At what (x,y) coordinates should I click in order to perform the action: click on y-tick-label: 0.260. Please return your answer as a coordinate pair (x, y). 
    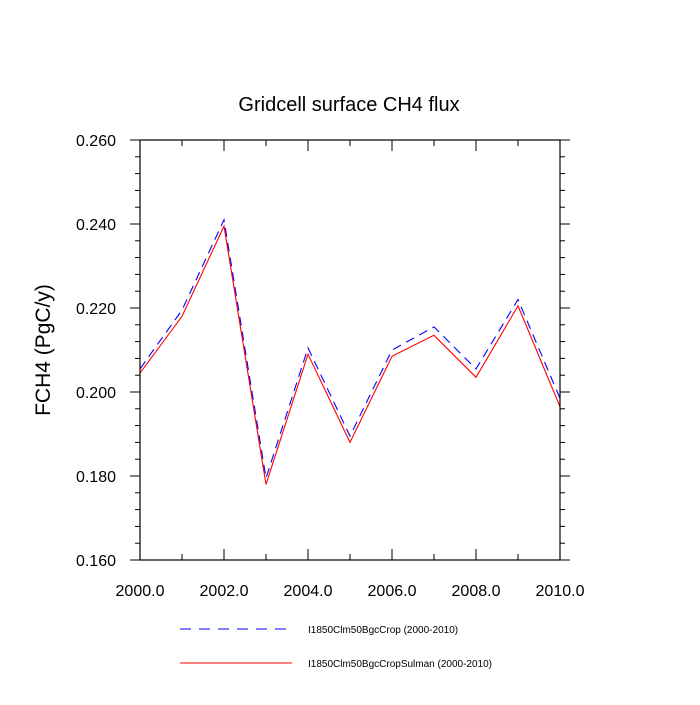
    Looking at the image, I should click on (96, 141).